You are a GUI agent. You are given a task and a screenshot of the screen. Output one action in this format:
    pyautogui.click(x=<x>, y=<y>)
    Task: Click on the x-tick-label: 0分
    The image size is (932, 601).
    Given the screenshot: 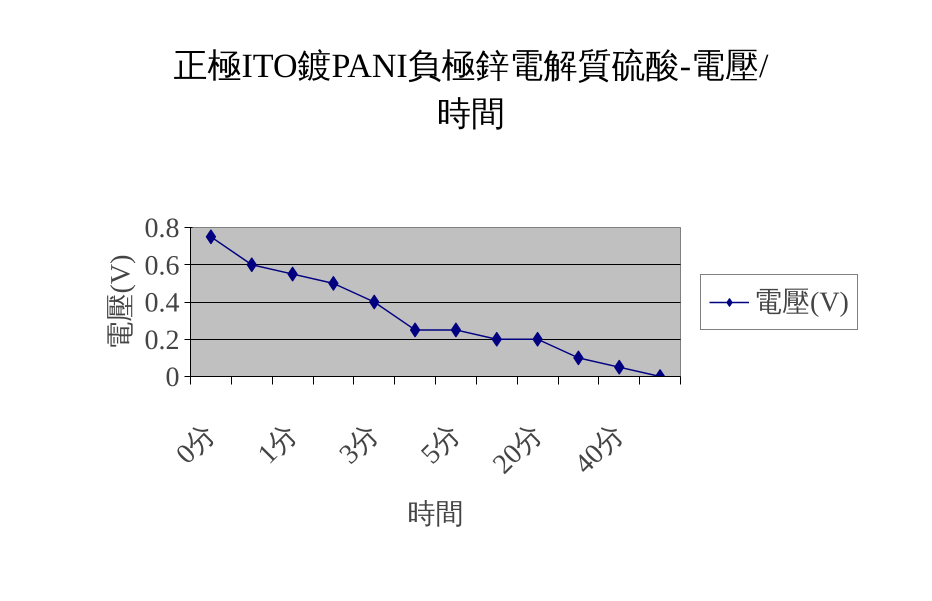 What is the action you would take?
    pyautogui.click(x=196, y=444)
    